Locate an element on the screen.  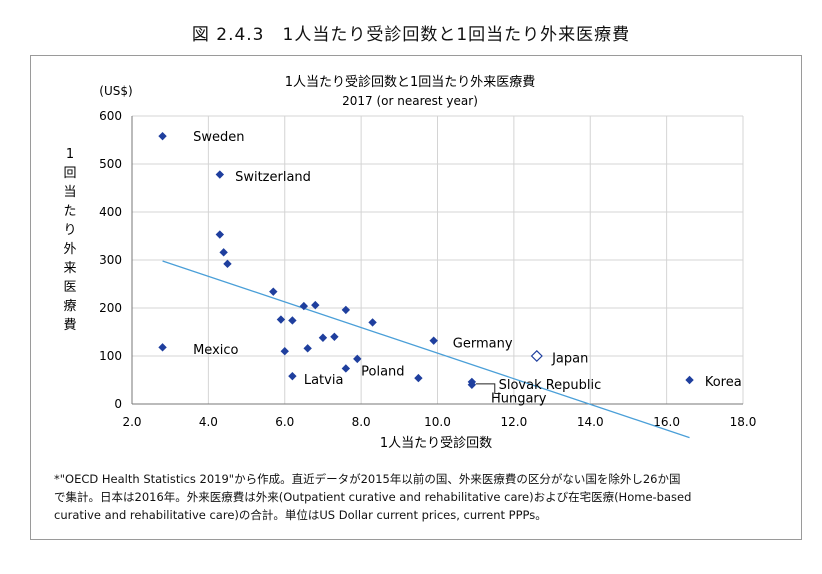
y-axis-label-char: 1 is located at coordinates (70, 154).